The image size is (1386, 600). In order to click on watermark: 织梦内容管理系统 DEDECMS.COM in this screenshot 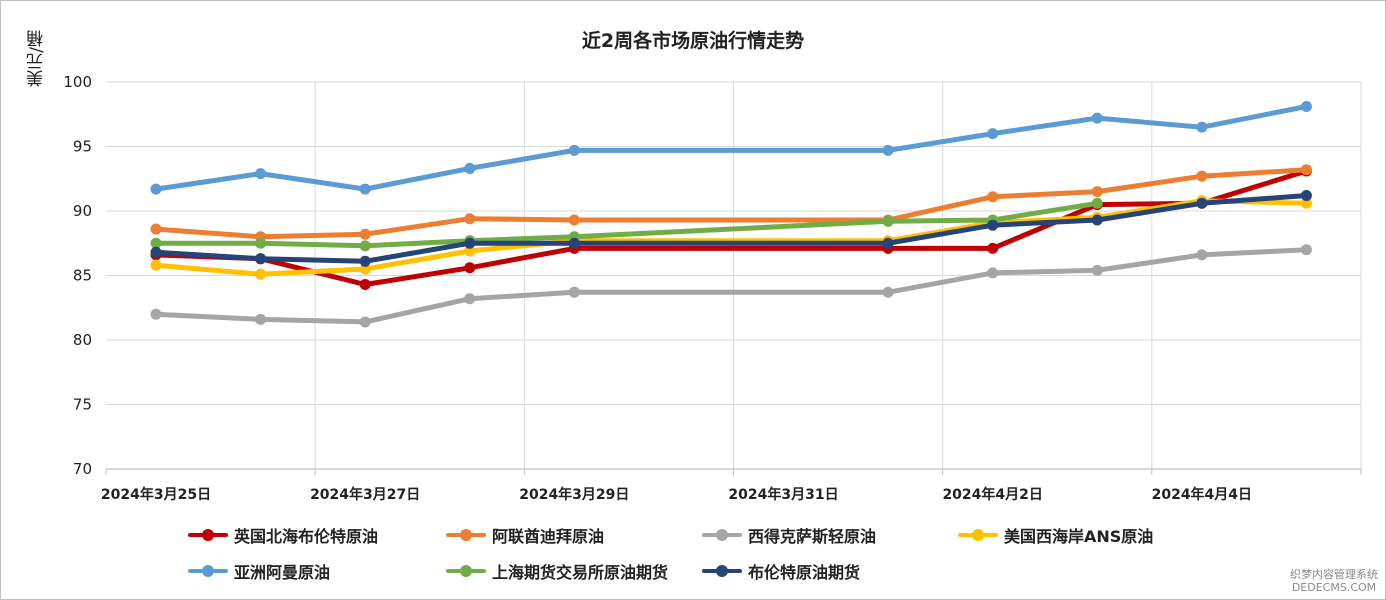, I will do `click(1334, 581)`.